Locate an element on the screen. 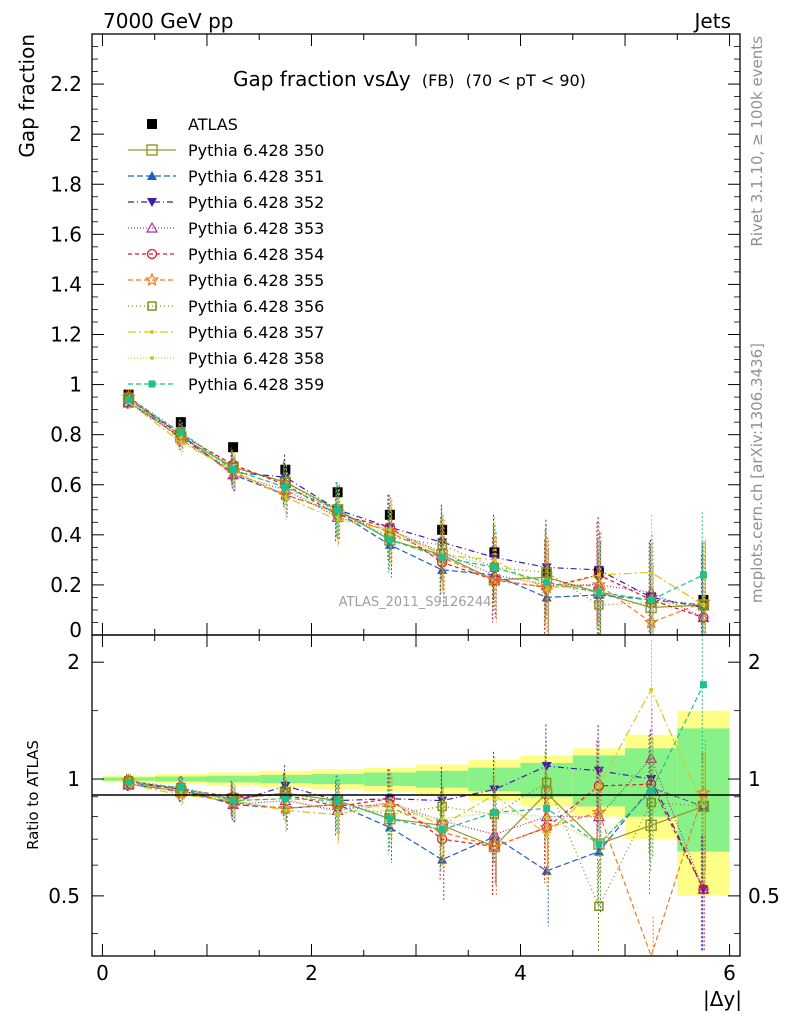  ratio-y-tick-label-right: 0.5 is located at coordinates (764, 896).